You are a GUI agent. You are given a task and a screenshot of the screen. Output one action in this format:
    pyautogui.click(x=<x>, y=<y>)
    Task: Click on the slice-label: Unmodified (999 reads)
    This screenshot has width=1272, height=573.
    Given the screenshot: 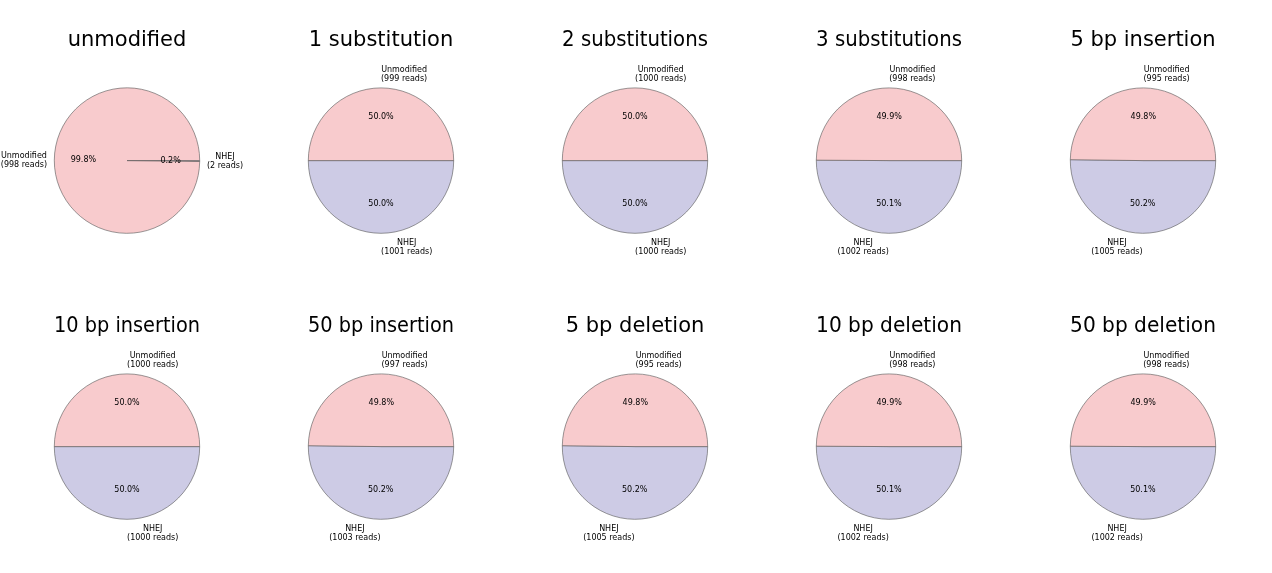 What is the action you would take?
    pyautogui.click(x=404, y=73)
    